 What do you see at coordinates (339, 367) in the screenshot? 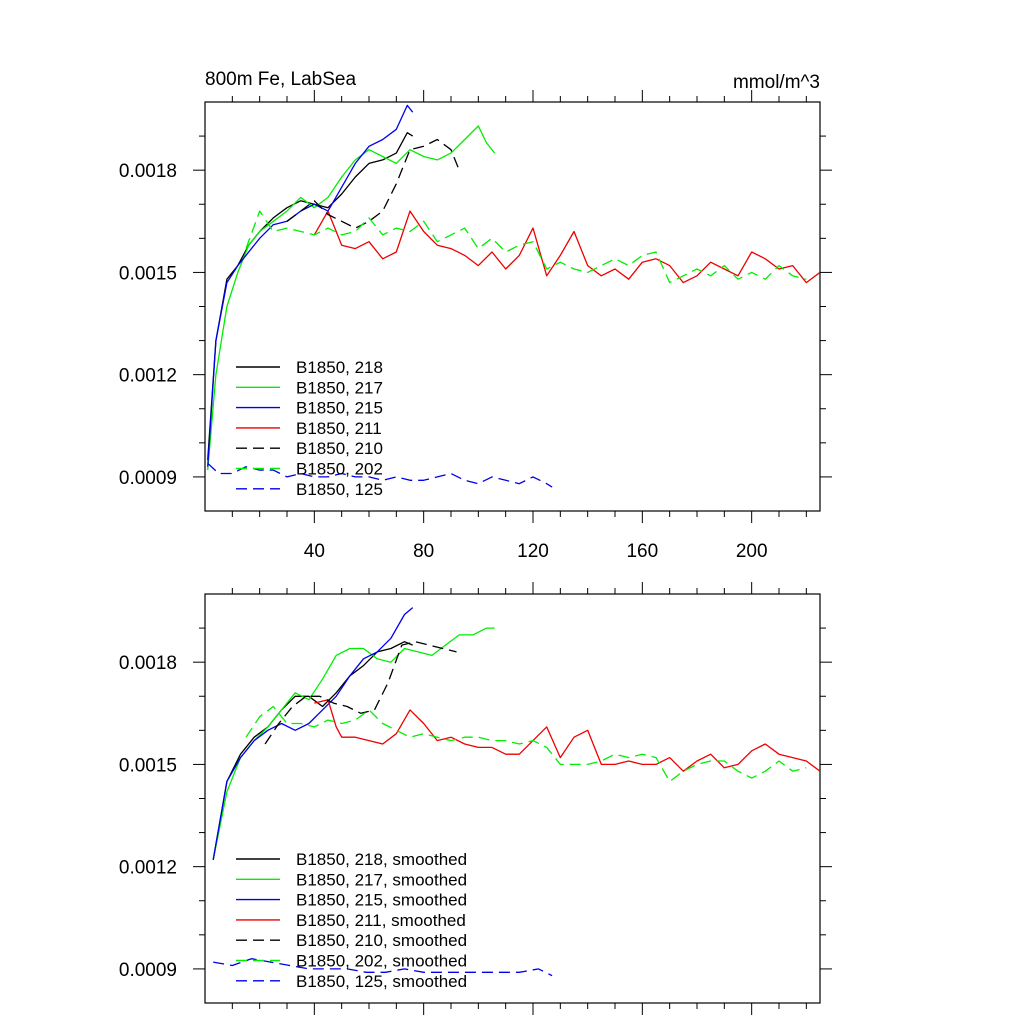
I see `legend-label: B1850, 218` at bounding box center [339, 367].